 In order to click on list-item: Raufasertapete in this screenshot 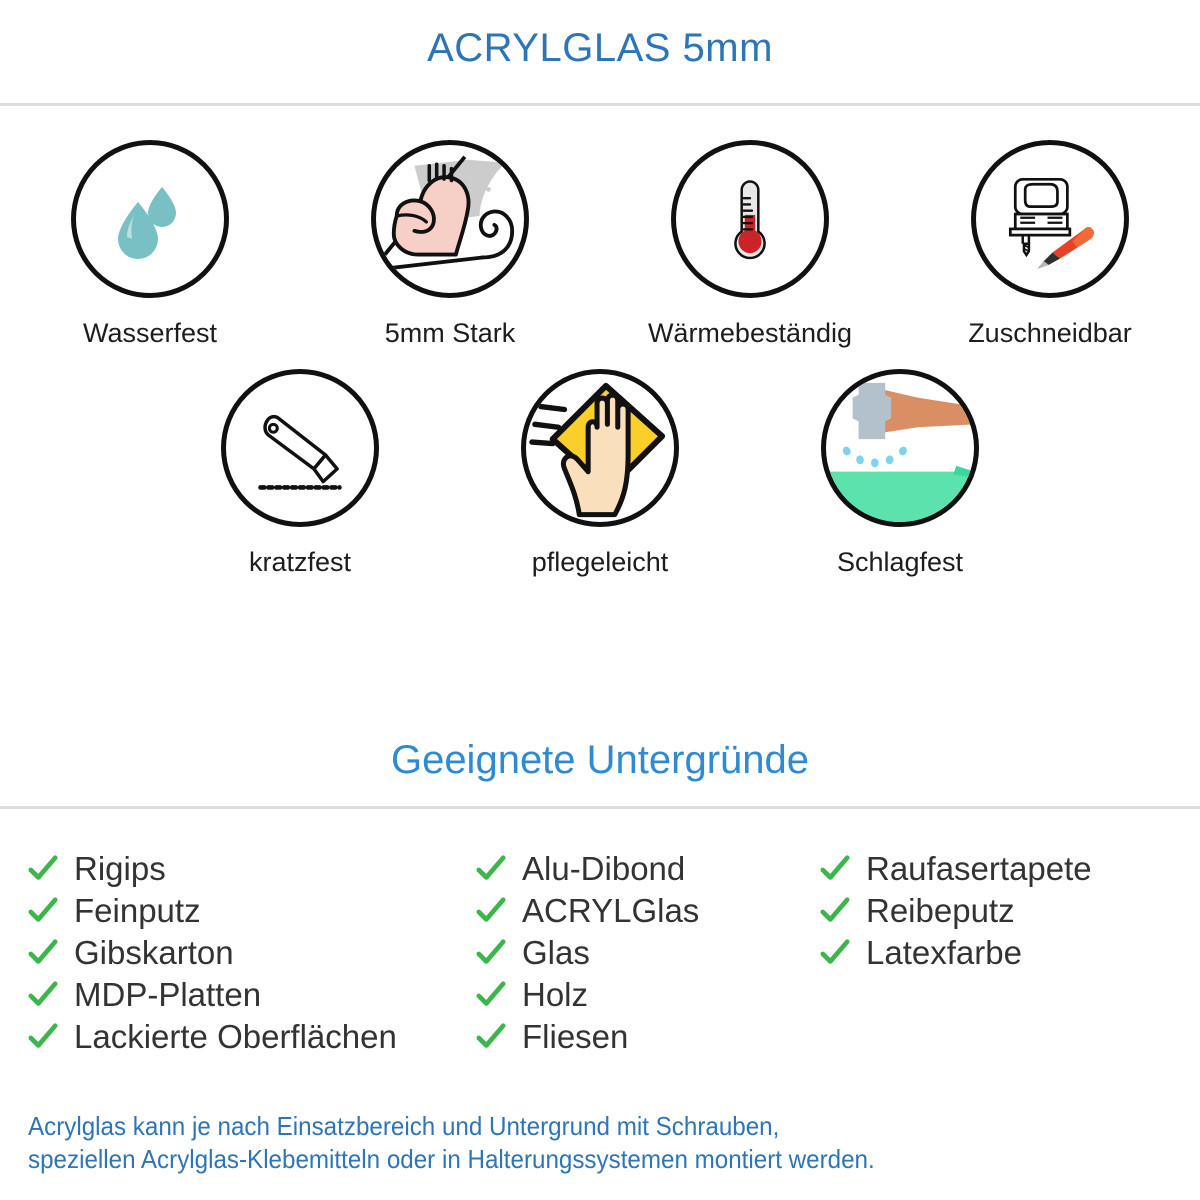, I will do `click(1010, 869)`.